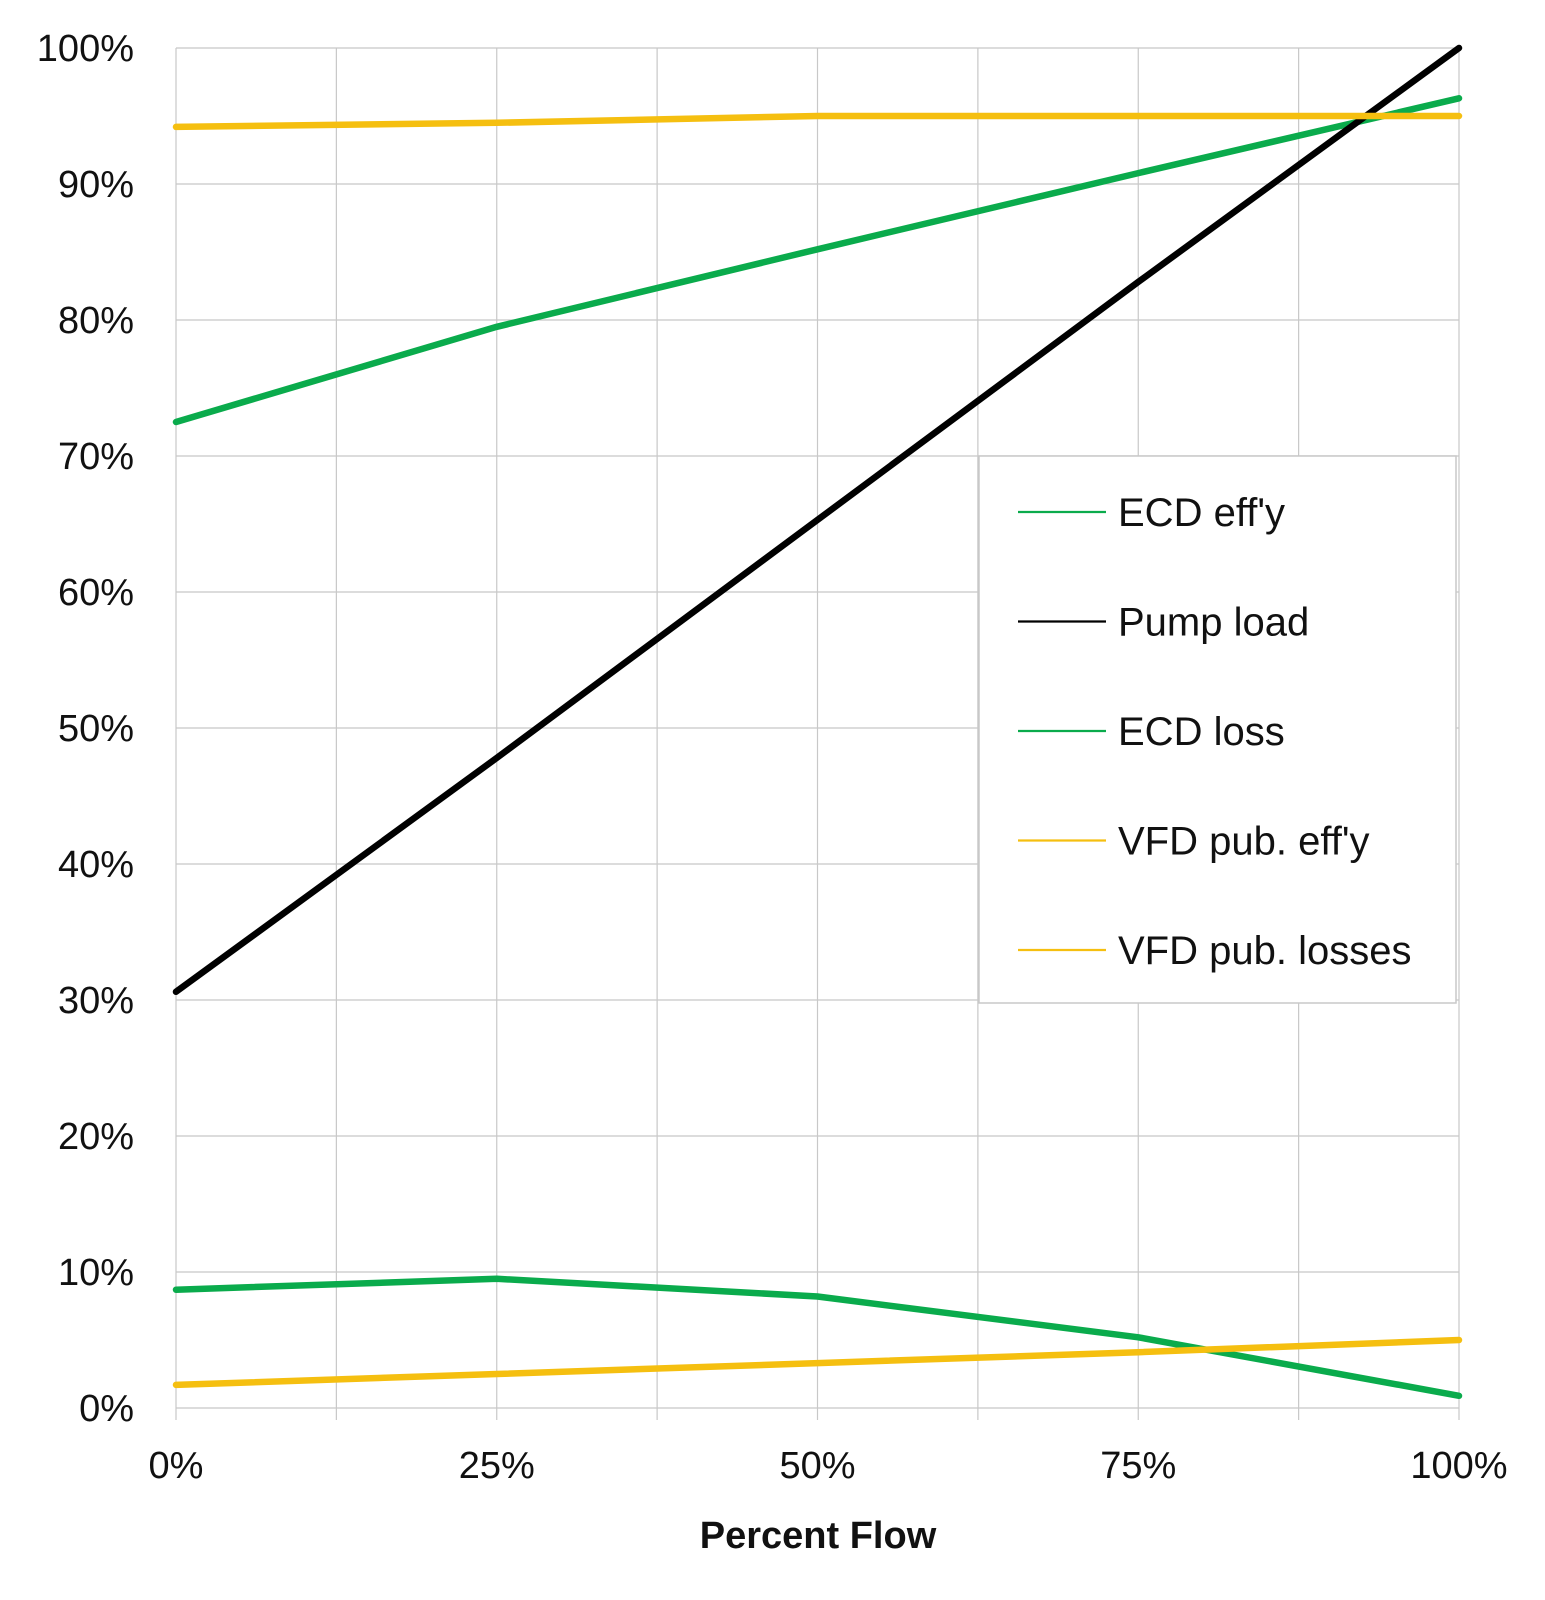 This screenshot has height=1600, width=1545. What do you see at coordinates (96, 1137) in the screenshot?
I see `y-tick-label: 20%` at bounding box center [96, 1137].